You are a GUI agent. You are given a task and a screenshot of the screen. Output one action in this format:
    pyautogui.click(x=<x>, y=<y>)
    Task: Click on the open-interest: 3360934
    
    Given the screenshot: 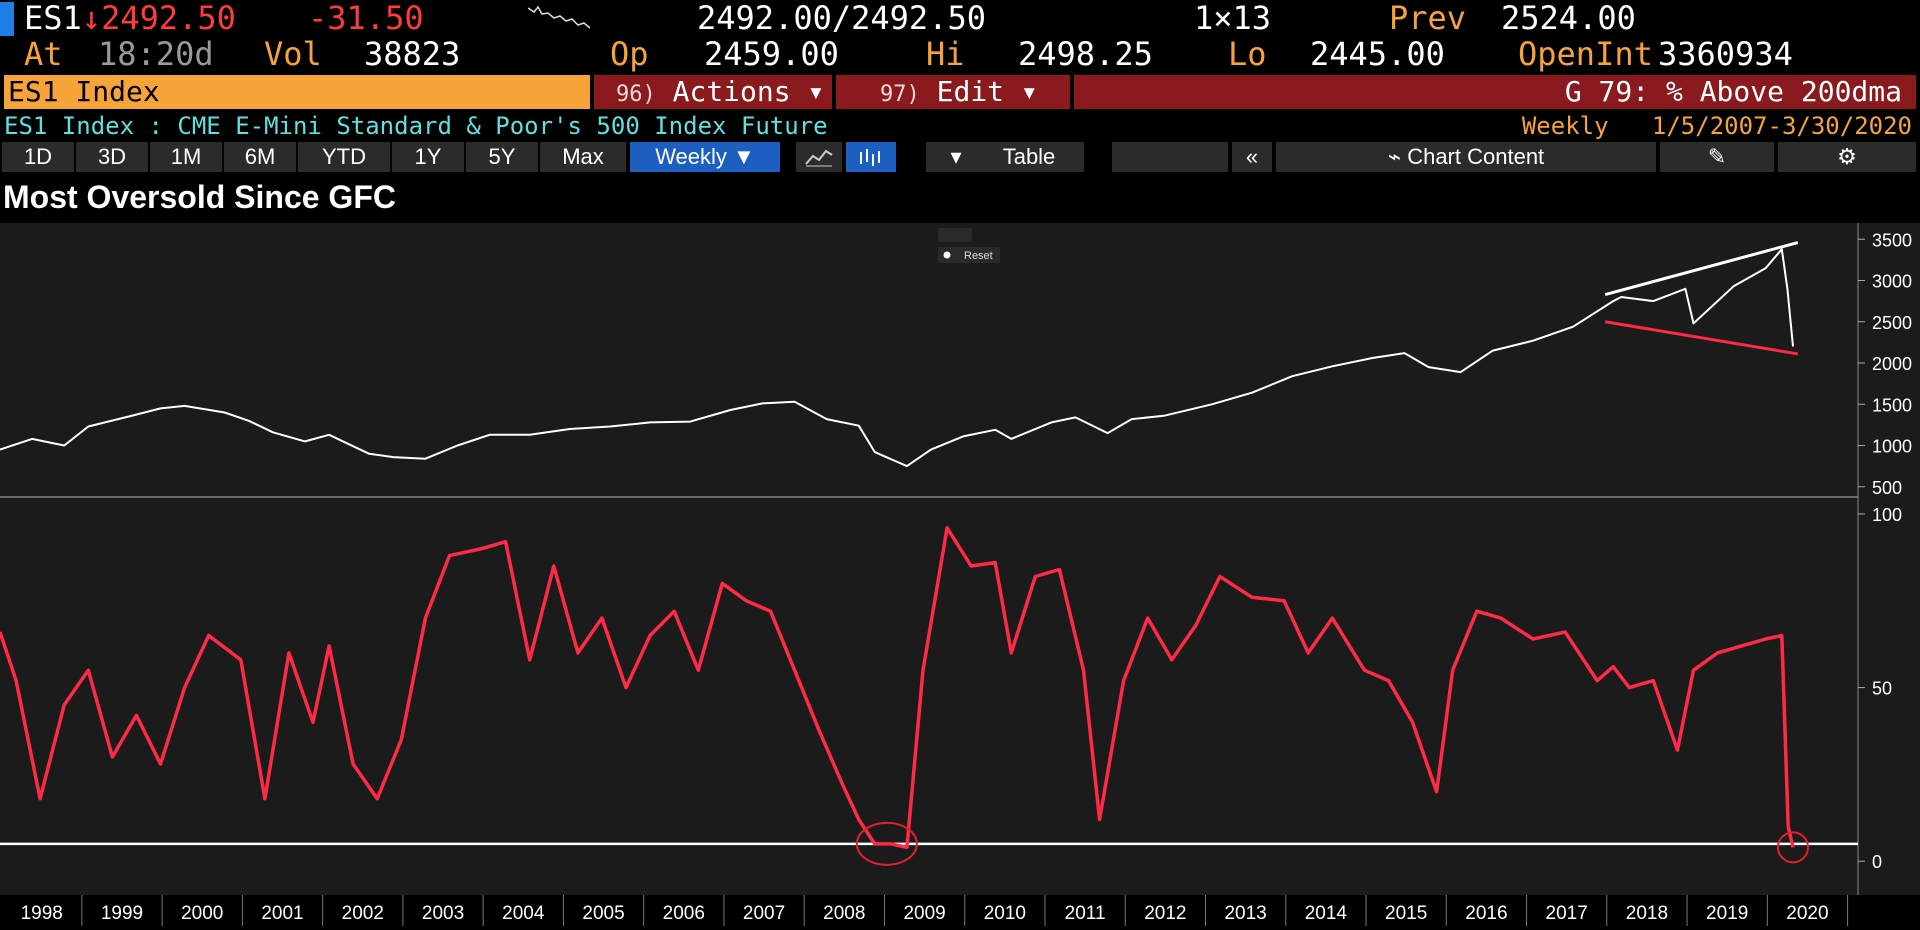 What is the action you would take?
    pyautogui.click(x=1725, y=54)
    